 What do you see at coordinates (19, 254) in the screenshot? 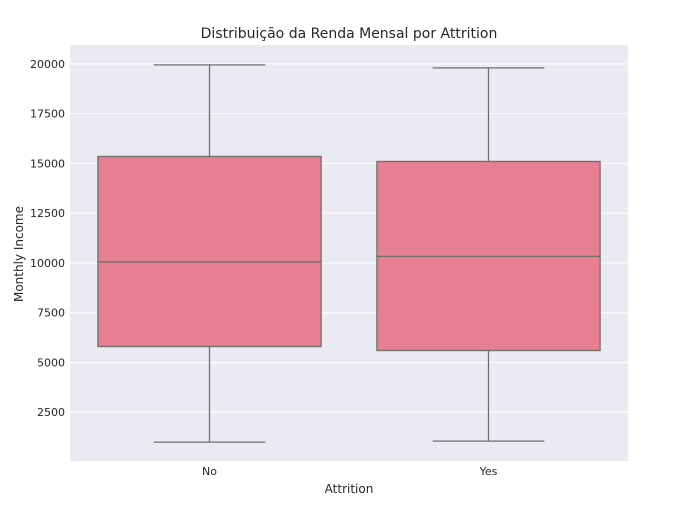
I see `y-axis-label: Monthly Income` at bounding box center [19, 254].